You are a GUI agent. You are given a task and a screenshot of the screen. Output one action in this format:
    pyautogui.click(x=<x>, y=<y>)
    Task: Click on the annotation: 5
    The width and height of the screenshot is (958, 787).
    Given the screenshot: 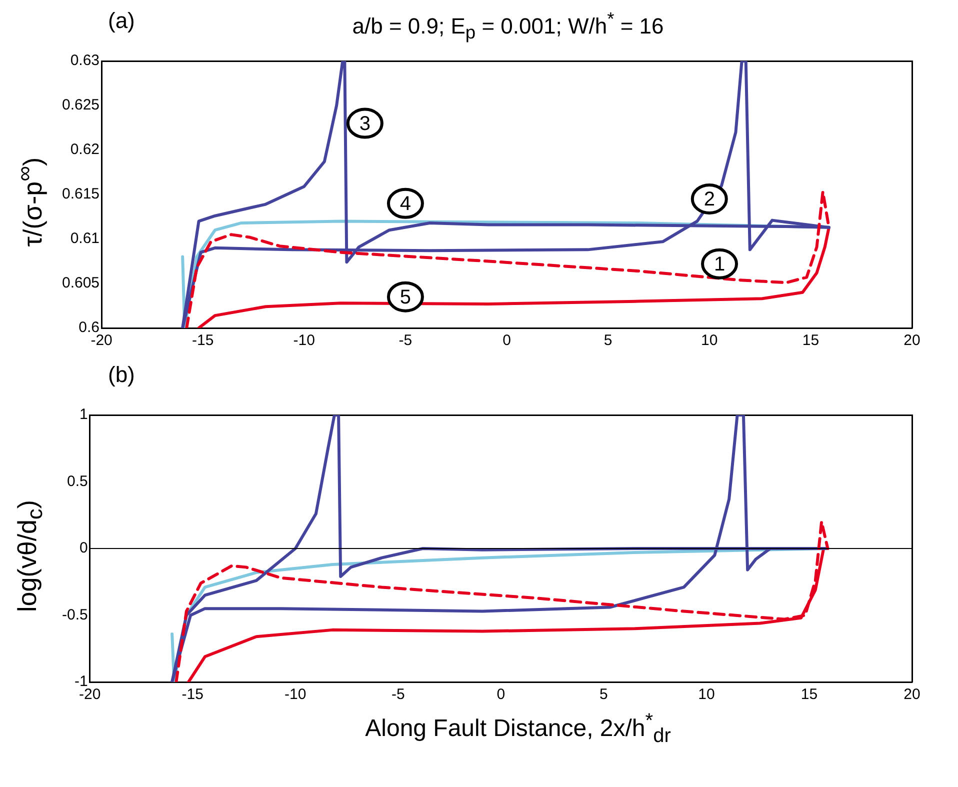 What is the action you would take?
    pyautogui.click(x=406, y=297)
    